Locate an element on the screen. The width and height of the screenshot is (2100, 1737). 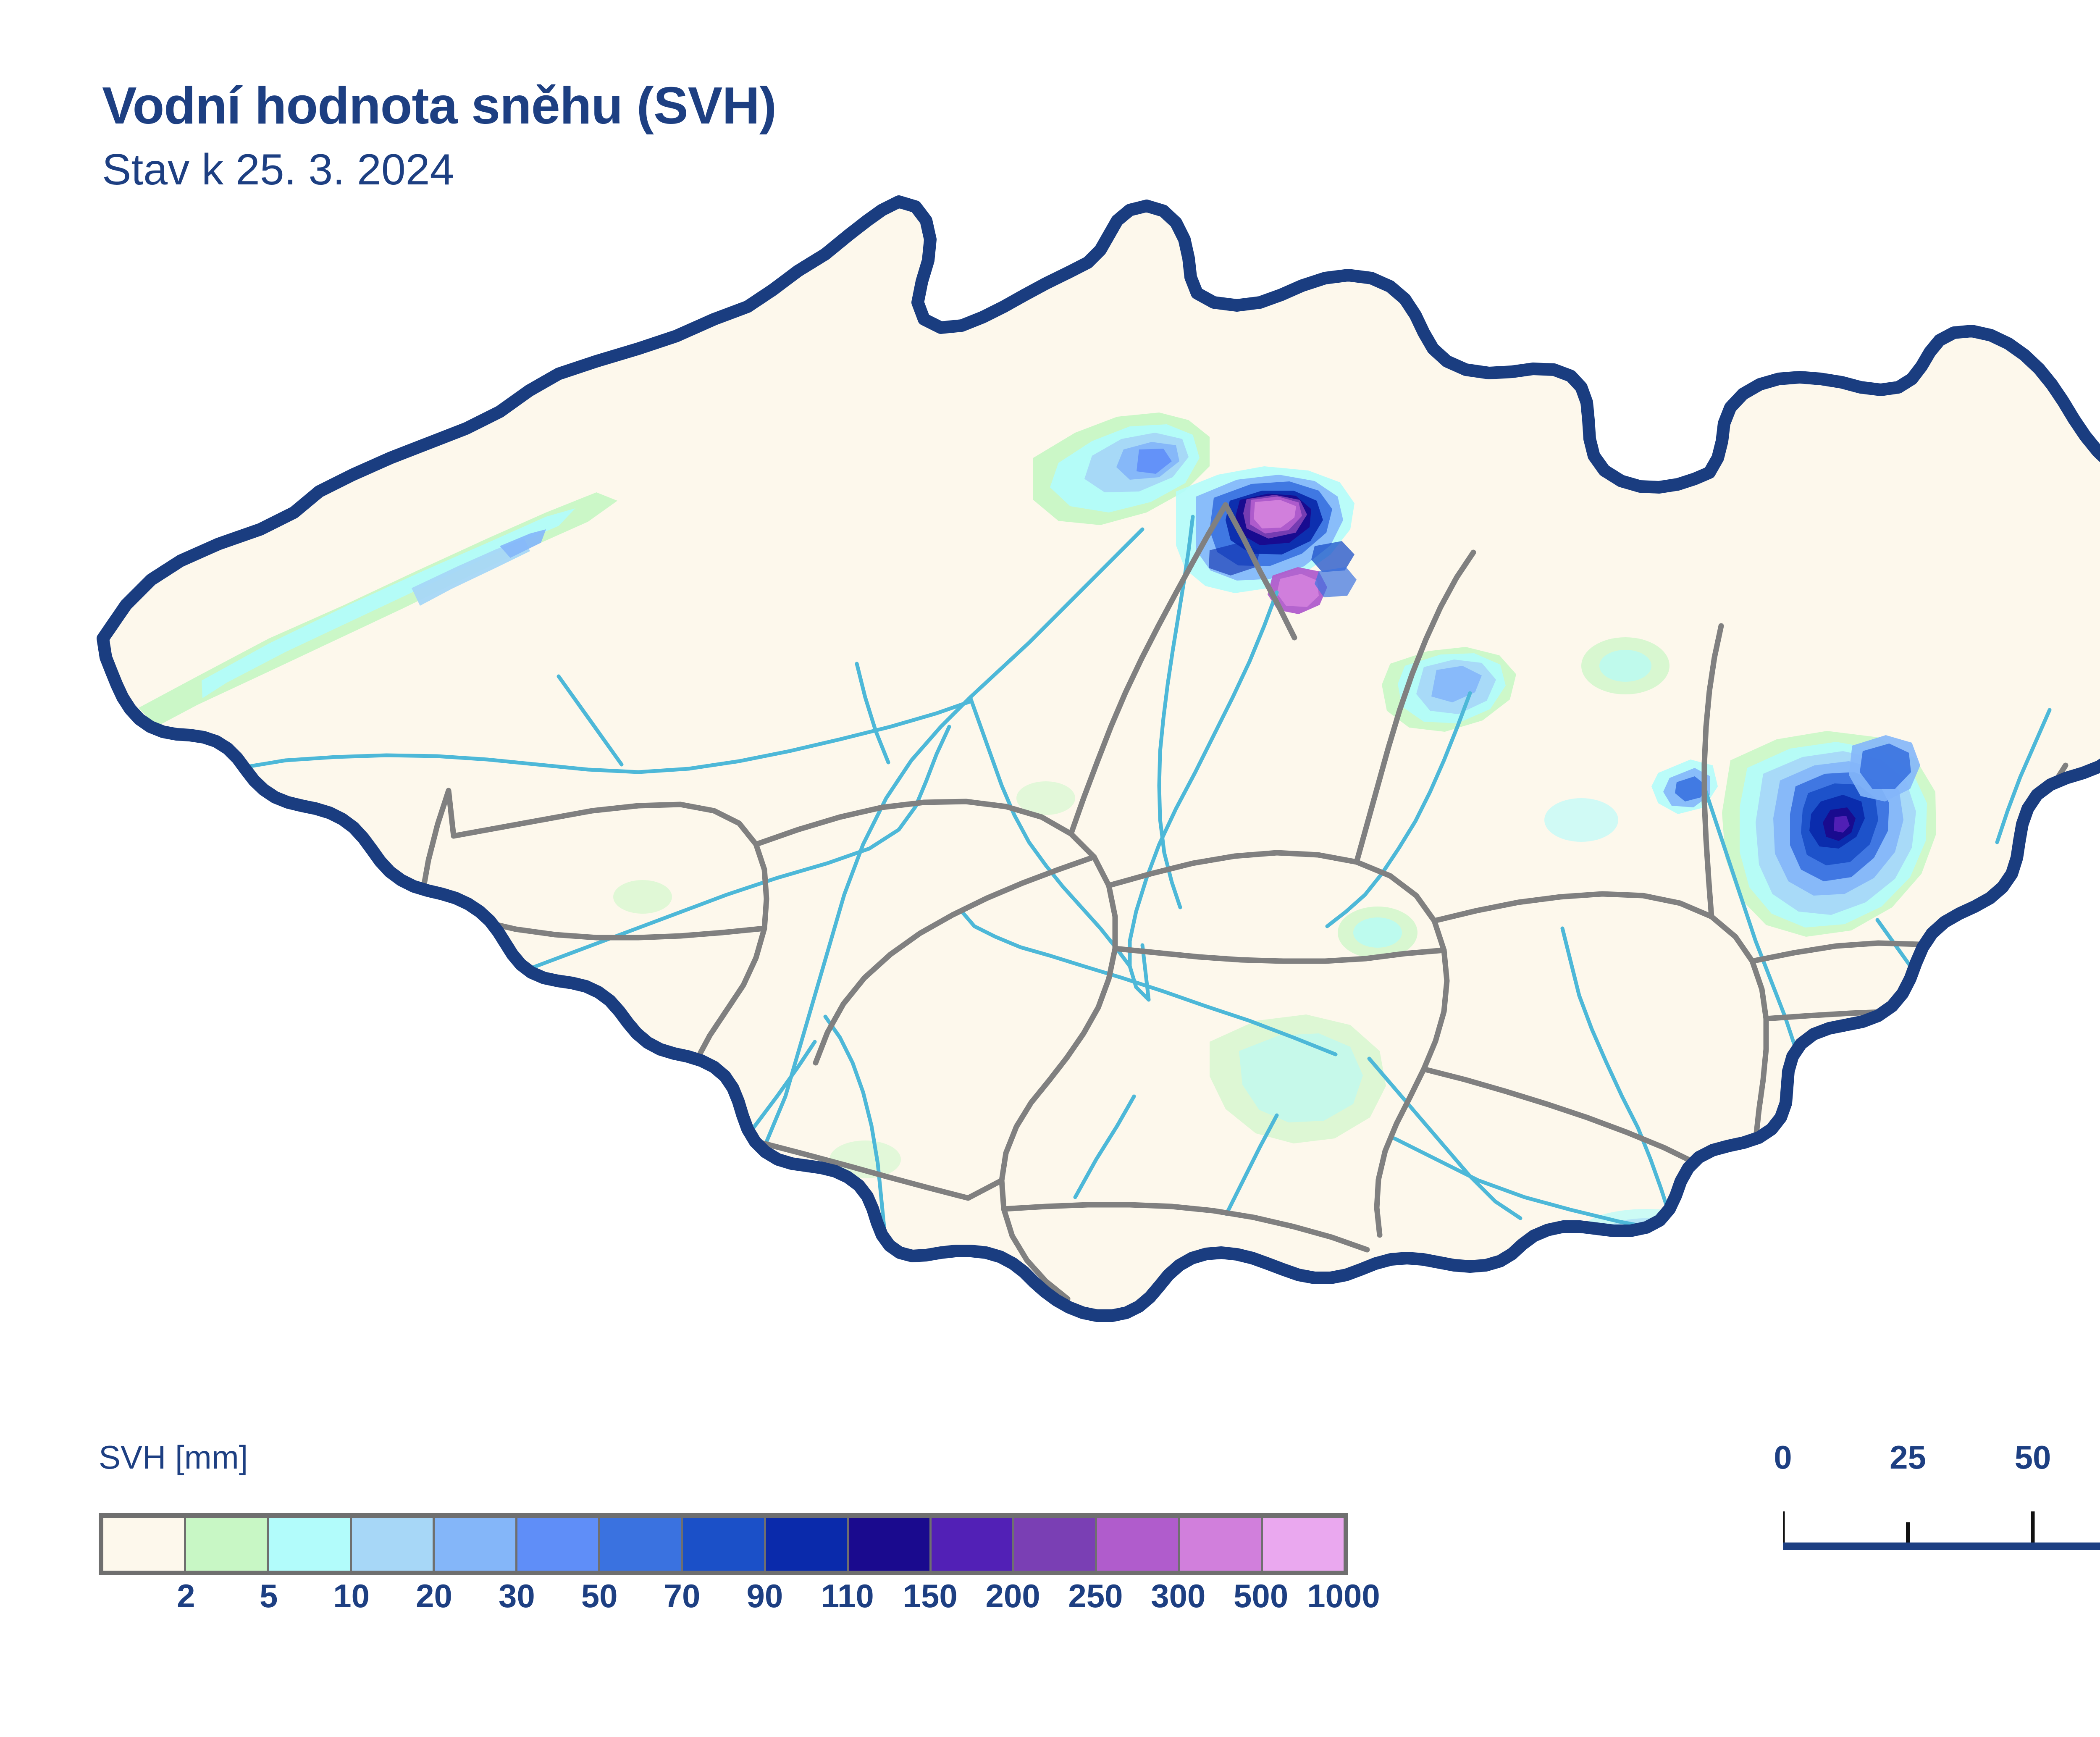
svh-patch-krkonose is located at coordinates (1266, 540).